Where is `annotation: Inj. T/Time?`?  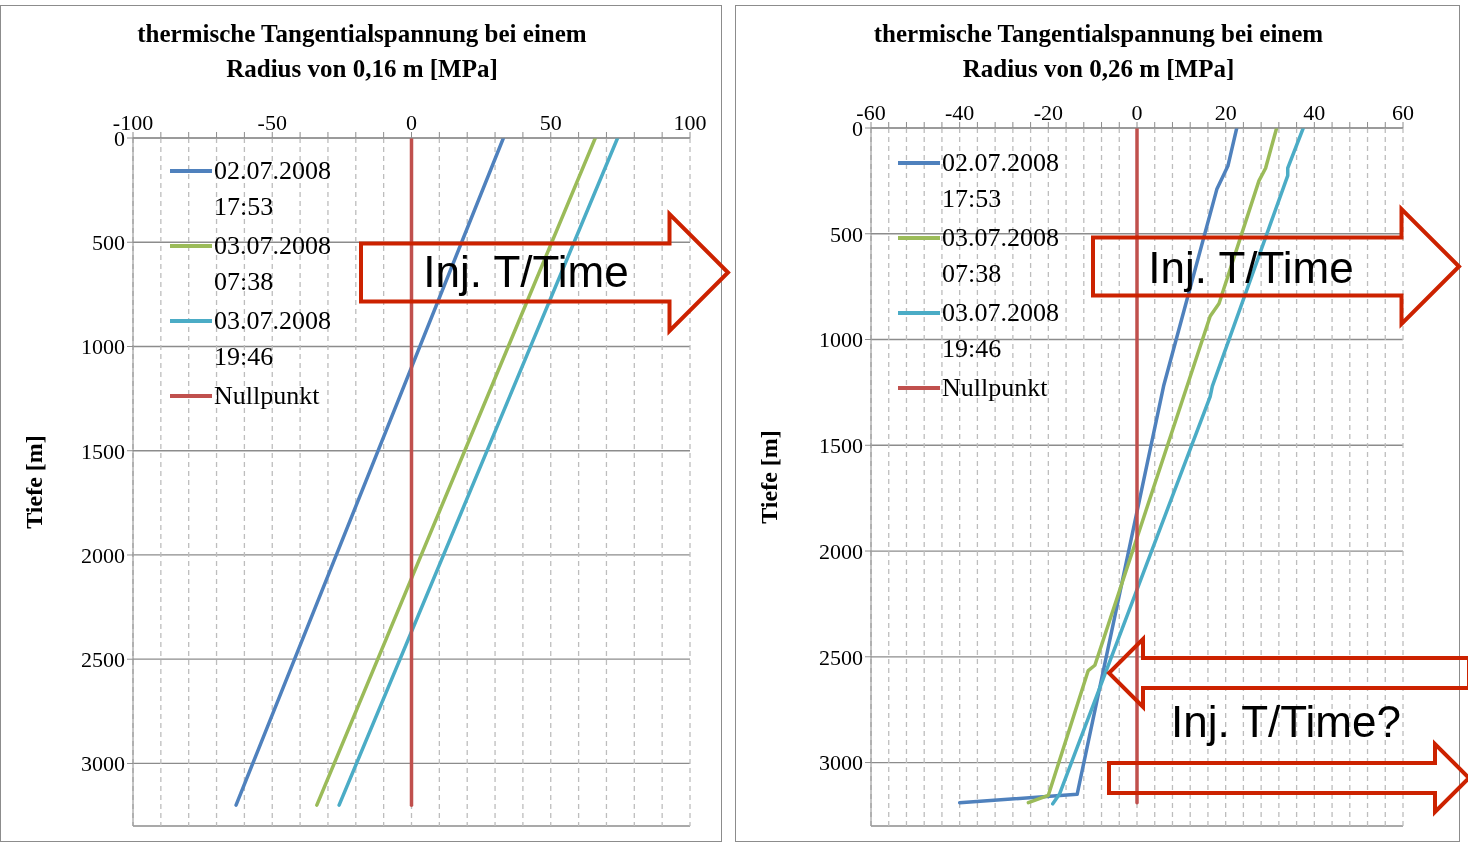
annotation: Inj. T/Time? is located at coordinates (1286, 722).